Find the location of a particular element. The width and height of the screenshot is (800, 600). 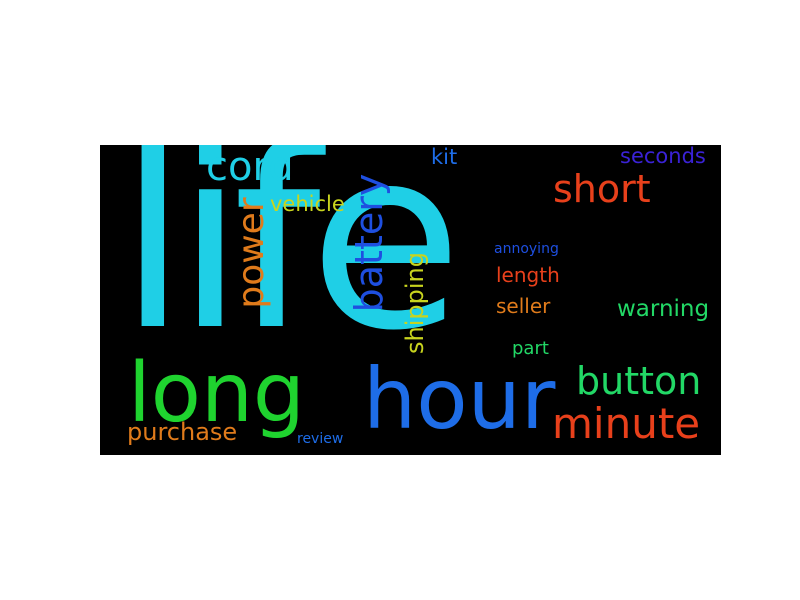

word-minute: minute is located at coordinates (626, 423).